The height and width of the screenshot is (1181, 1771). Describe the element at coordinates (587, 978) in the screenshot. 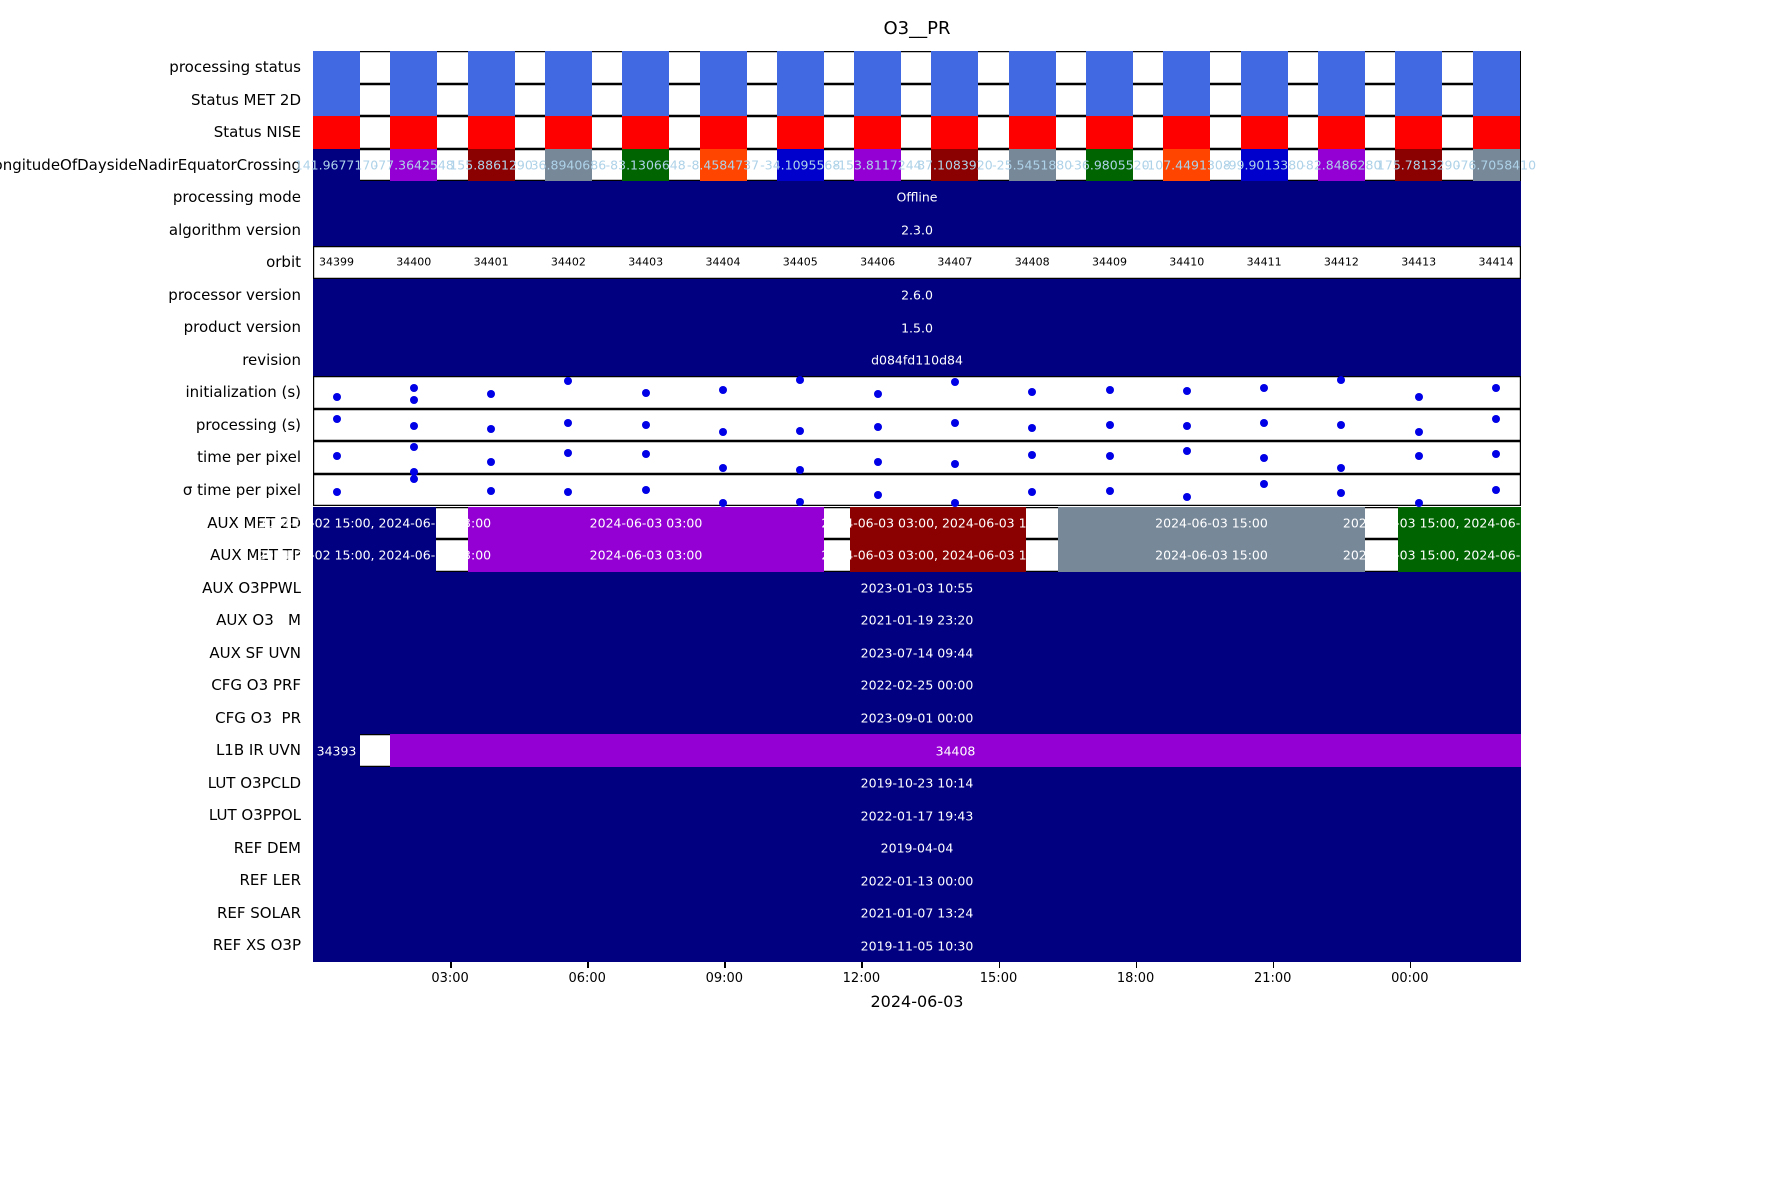

I see `x-tick-label: 06:00` at that location.